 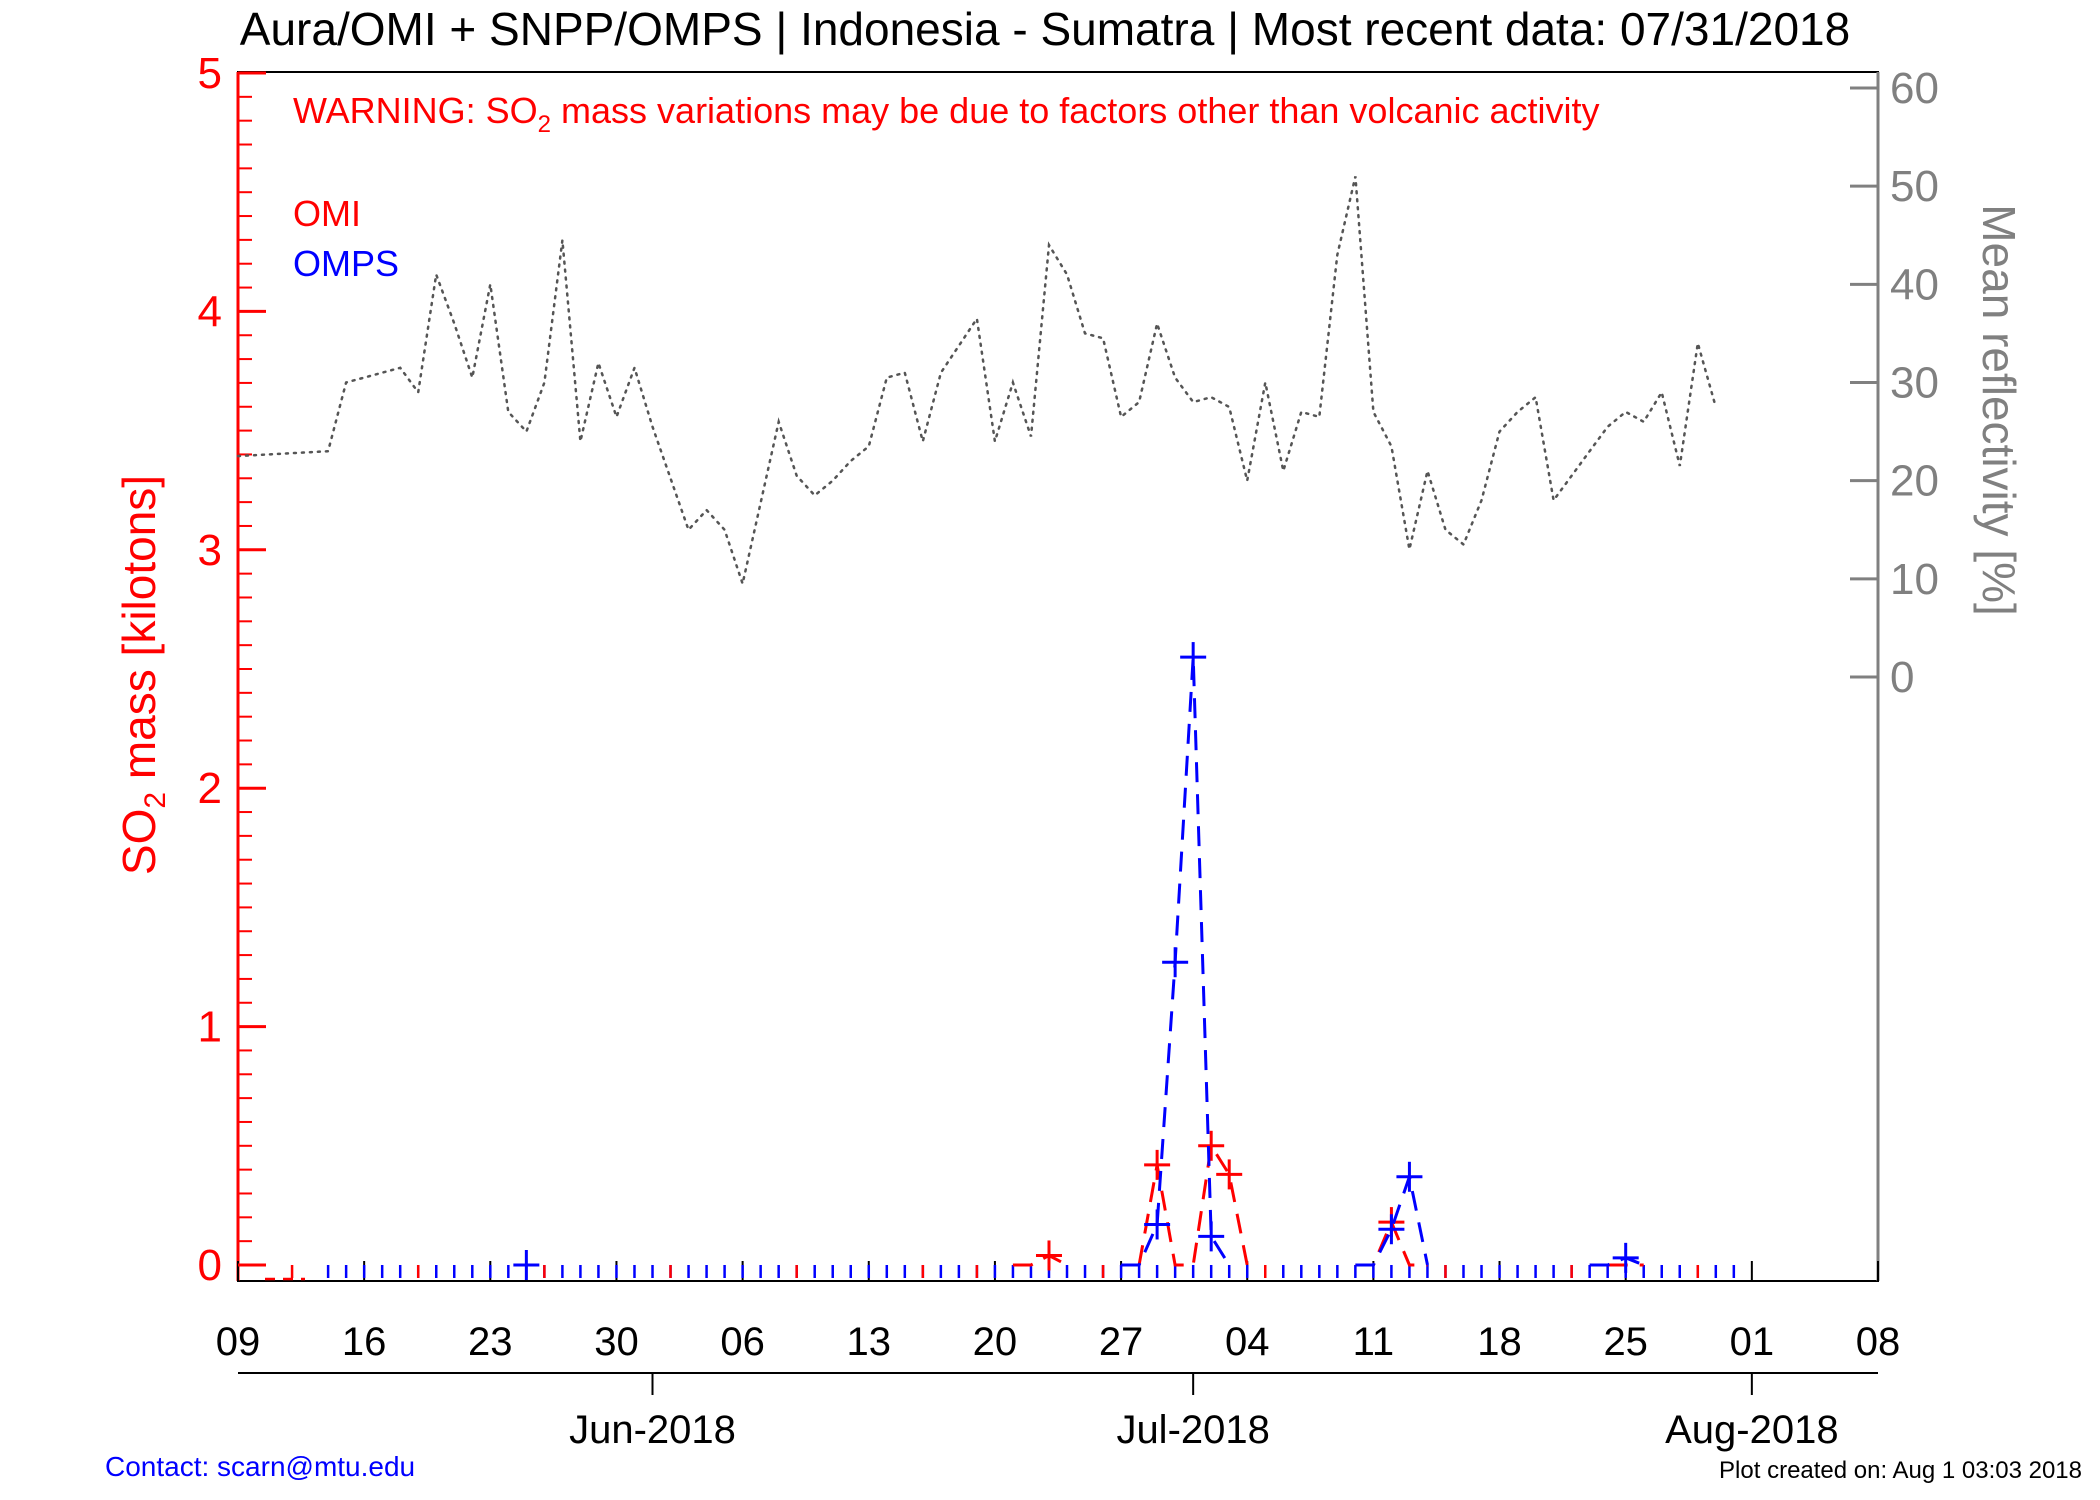 What do you see at coordinates (1914, 186) in the screenshot?
I see `y-right-tick-label: 50` at bounding box center [1914, 186].